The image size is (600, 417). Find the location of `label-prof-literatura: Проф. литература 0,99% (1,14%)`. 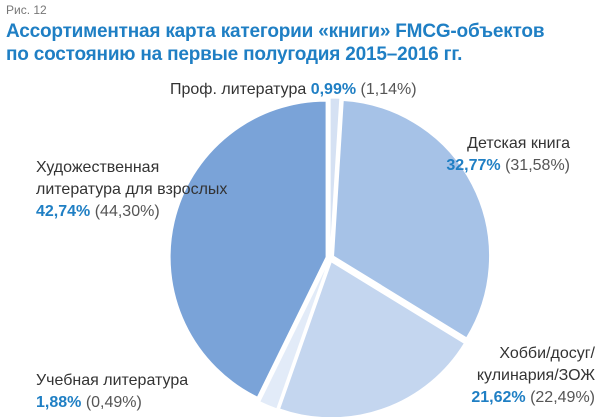

label-prof-literatura: Проф. литература 0,99% (1,14%) is located at coordinates (293, 90).